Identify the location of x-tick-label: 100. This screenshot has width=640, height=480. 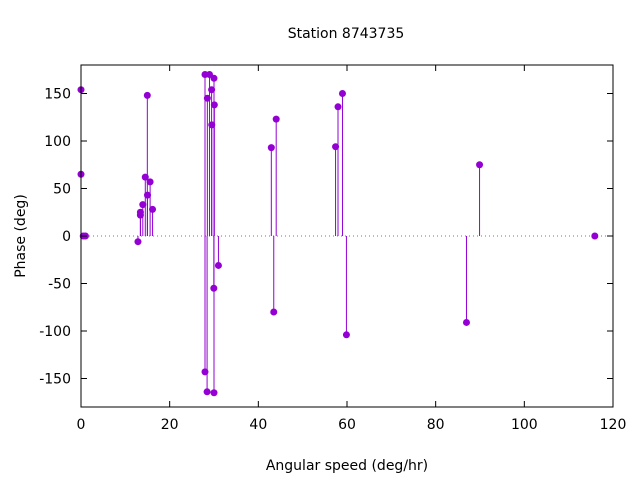
(524, 425).